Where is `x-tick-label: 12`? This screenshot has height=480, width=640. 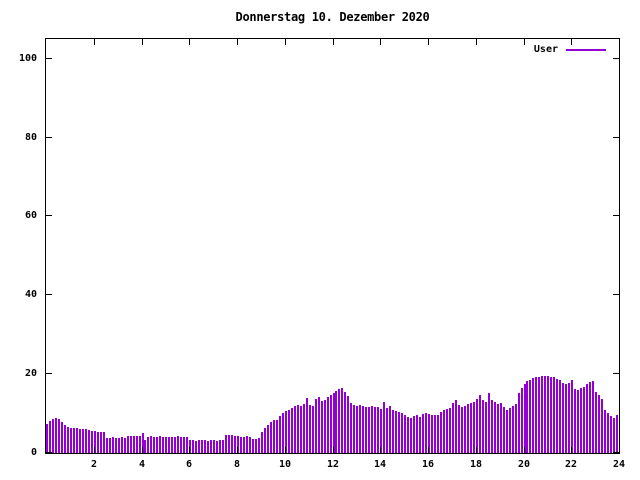 x-tick-label: 12 is located at coordinates (333, 464).